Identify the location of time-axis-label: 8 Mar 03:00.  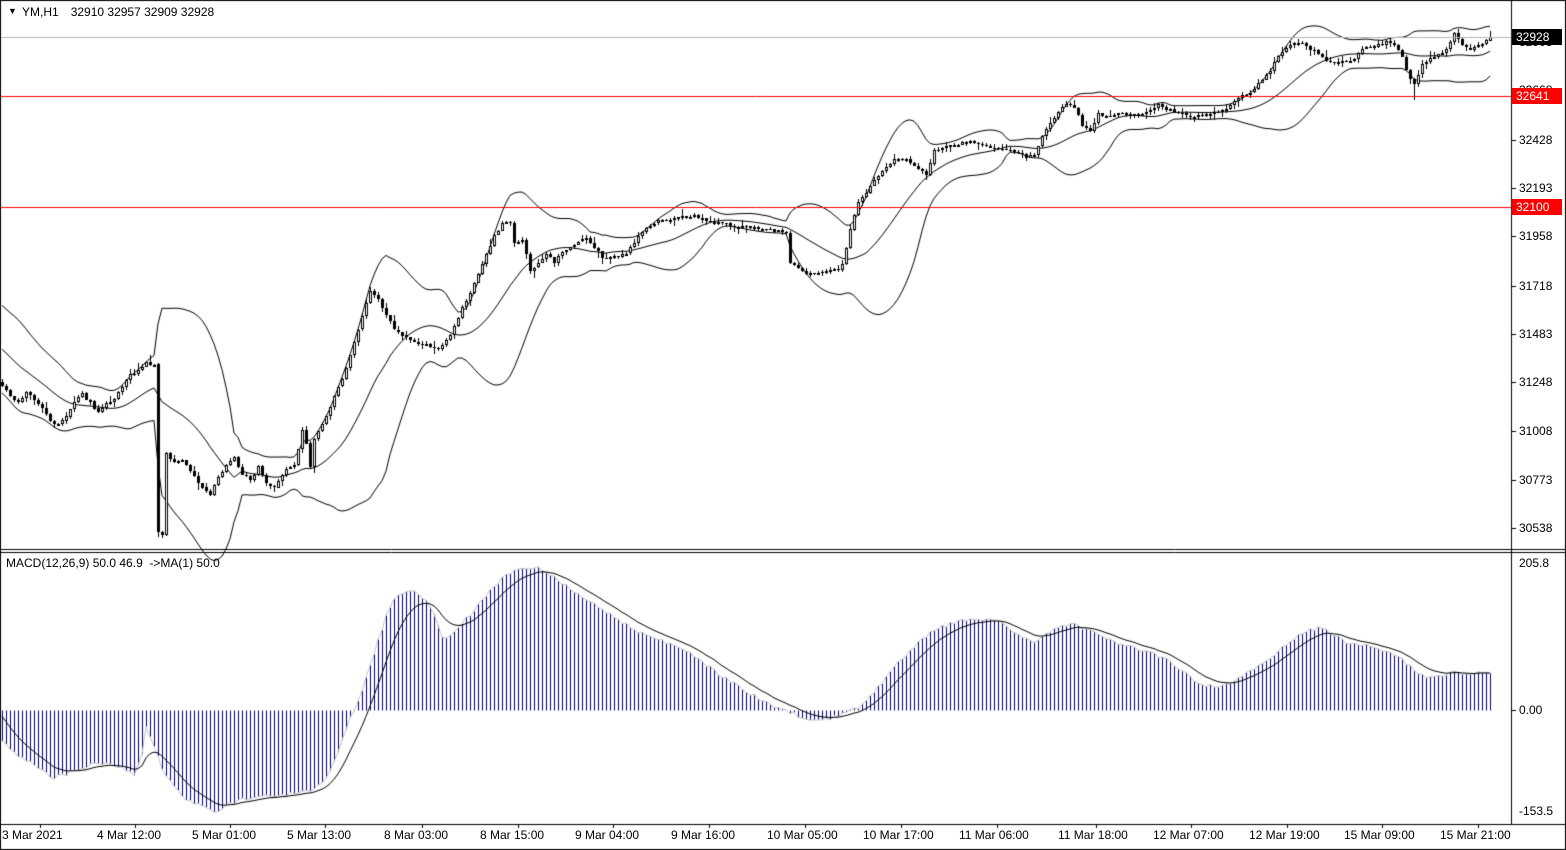
(416, 835).